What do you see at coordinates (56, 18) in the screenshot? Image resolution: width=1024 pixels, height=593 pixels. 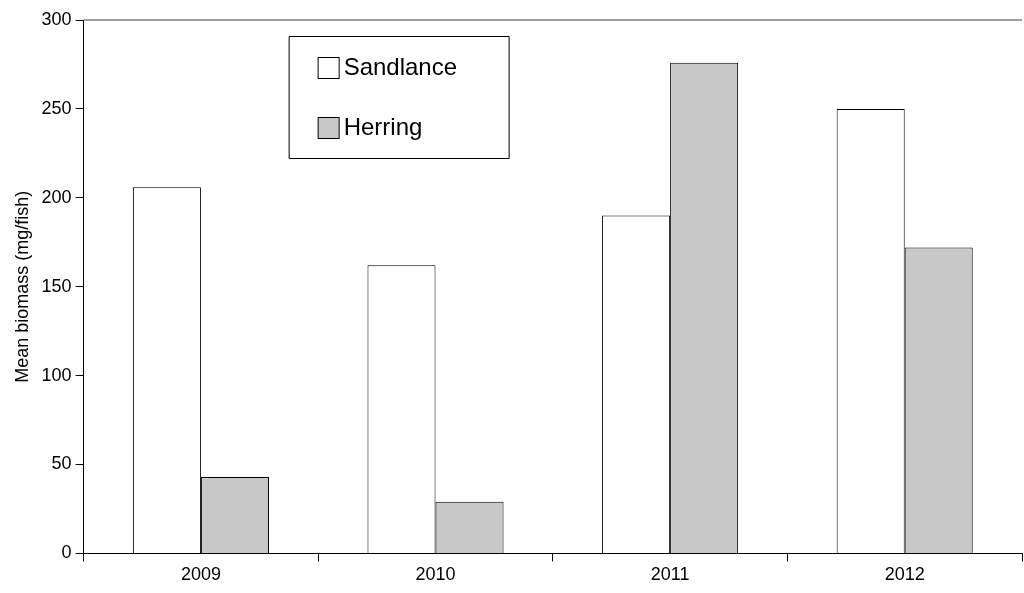 I see `y-tick-label: 300` at bounding box center [56, 18].